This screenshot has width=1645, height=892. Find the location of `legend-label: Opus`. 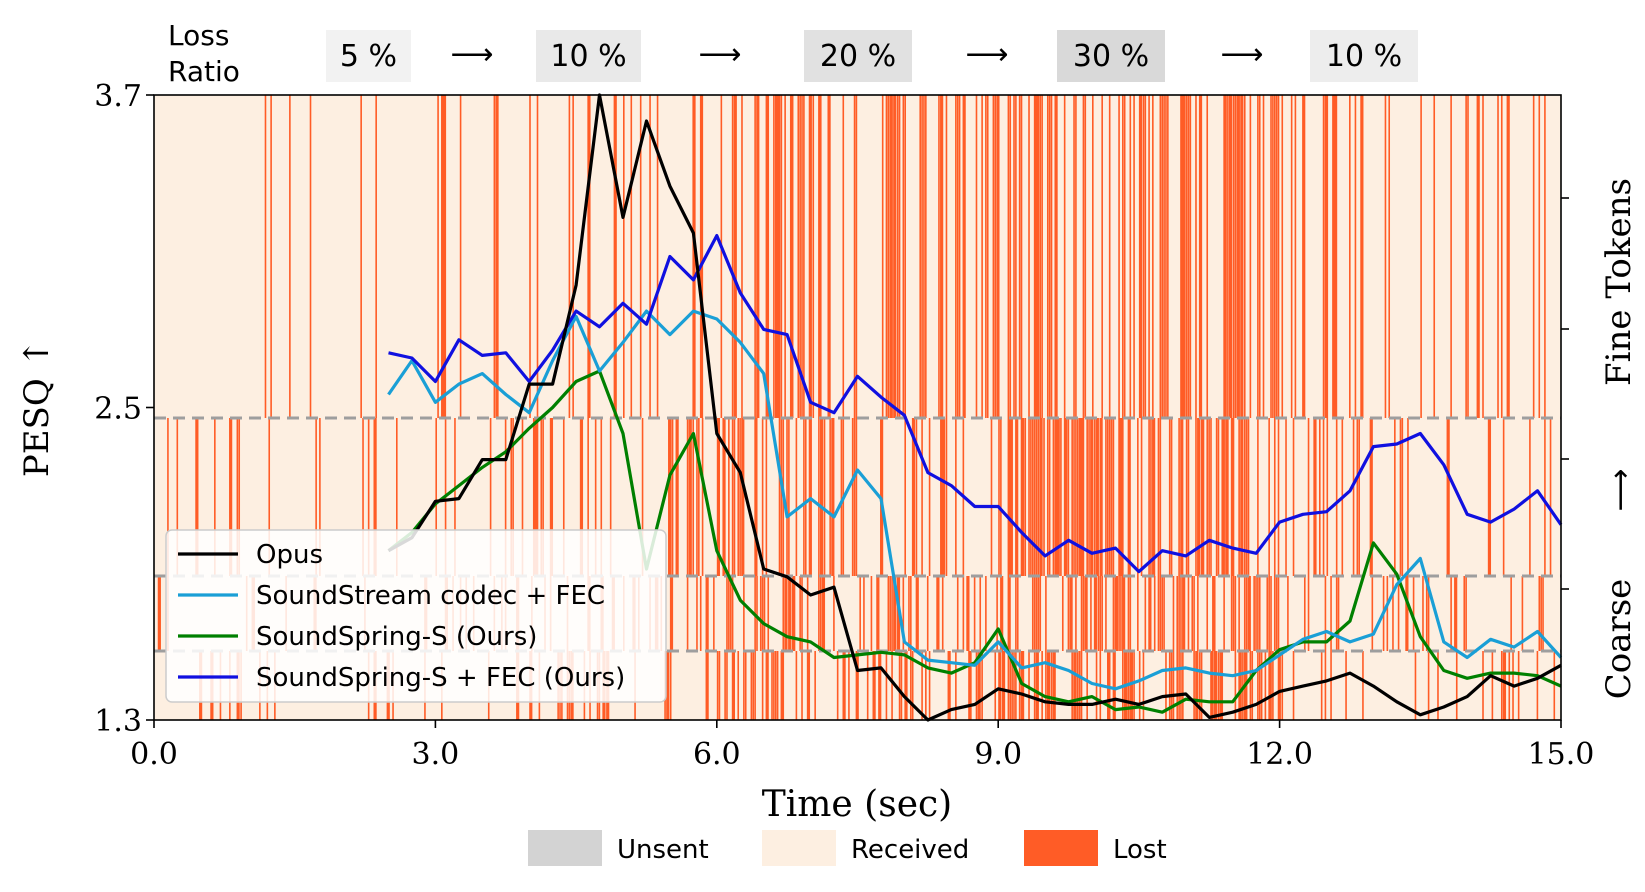

legend-label: Opus is located at coordinates (289, 555).